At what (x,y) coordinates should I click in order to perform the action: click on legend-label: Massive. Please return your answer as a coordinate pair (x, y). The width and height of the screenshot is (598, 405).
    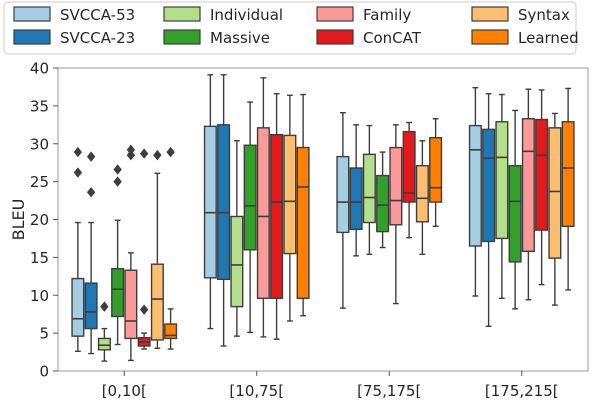
    Looking at the image, I should click on (240, 38).